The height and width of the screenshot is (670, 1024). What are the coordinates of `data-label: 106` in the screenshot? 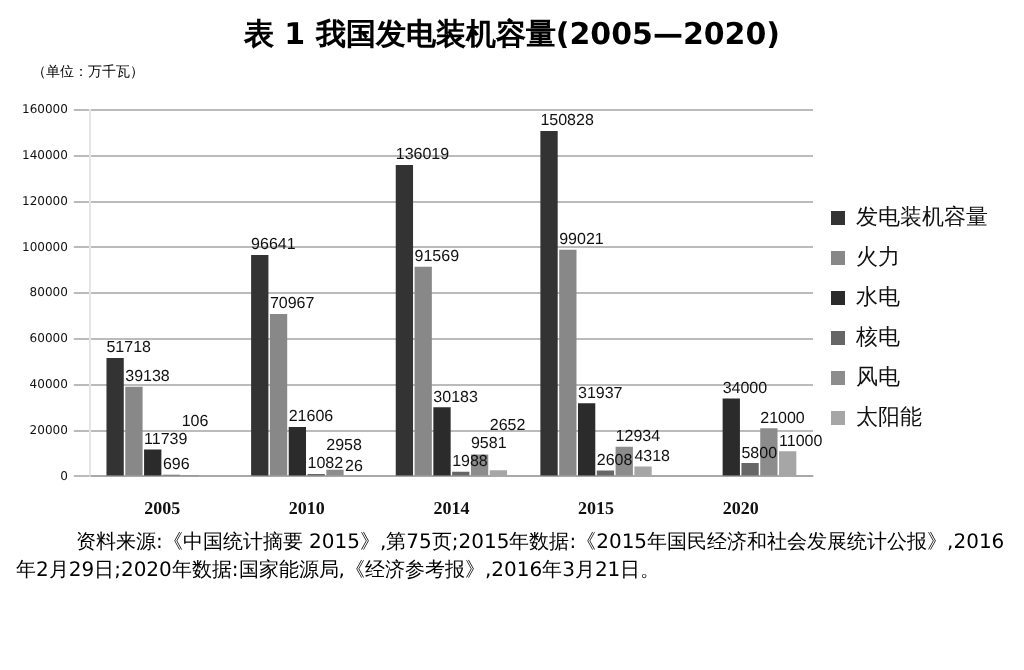 It's located at (195, 420).